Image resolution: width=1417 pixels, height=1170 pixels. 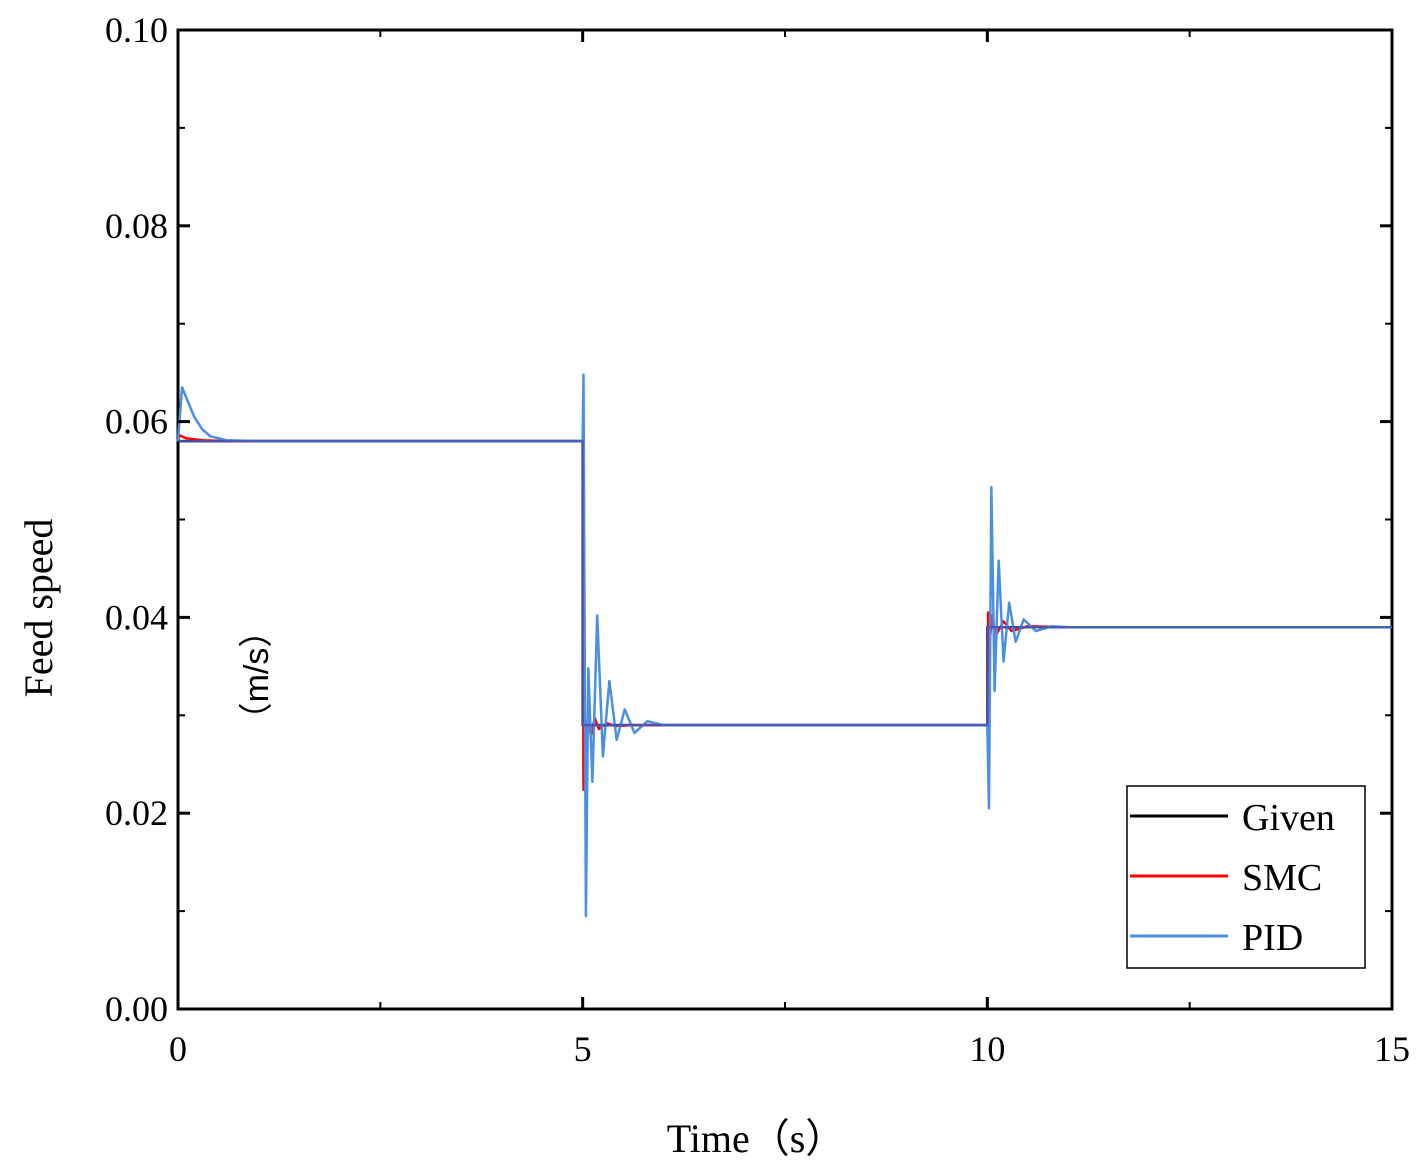 What do you see at coordinates (1272, 938) in the screenshot?
I see `legend-label-pid: PID` at bounding box center [1272, 938].